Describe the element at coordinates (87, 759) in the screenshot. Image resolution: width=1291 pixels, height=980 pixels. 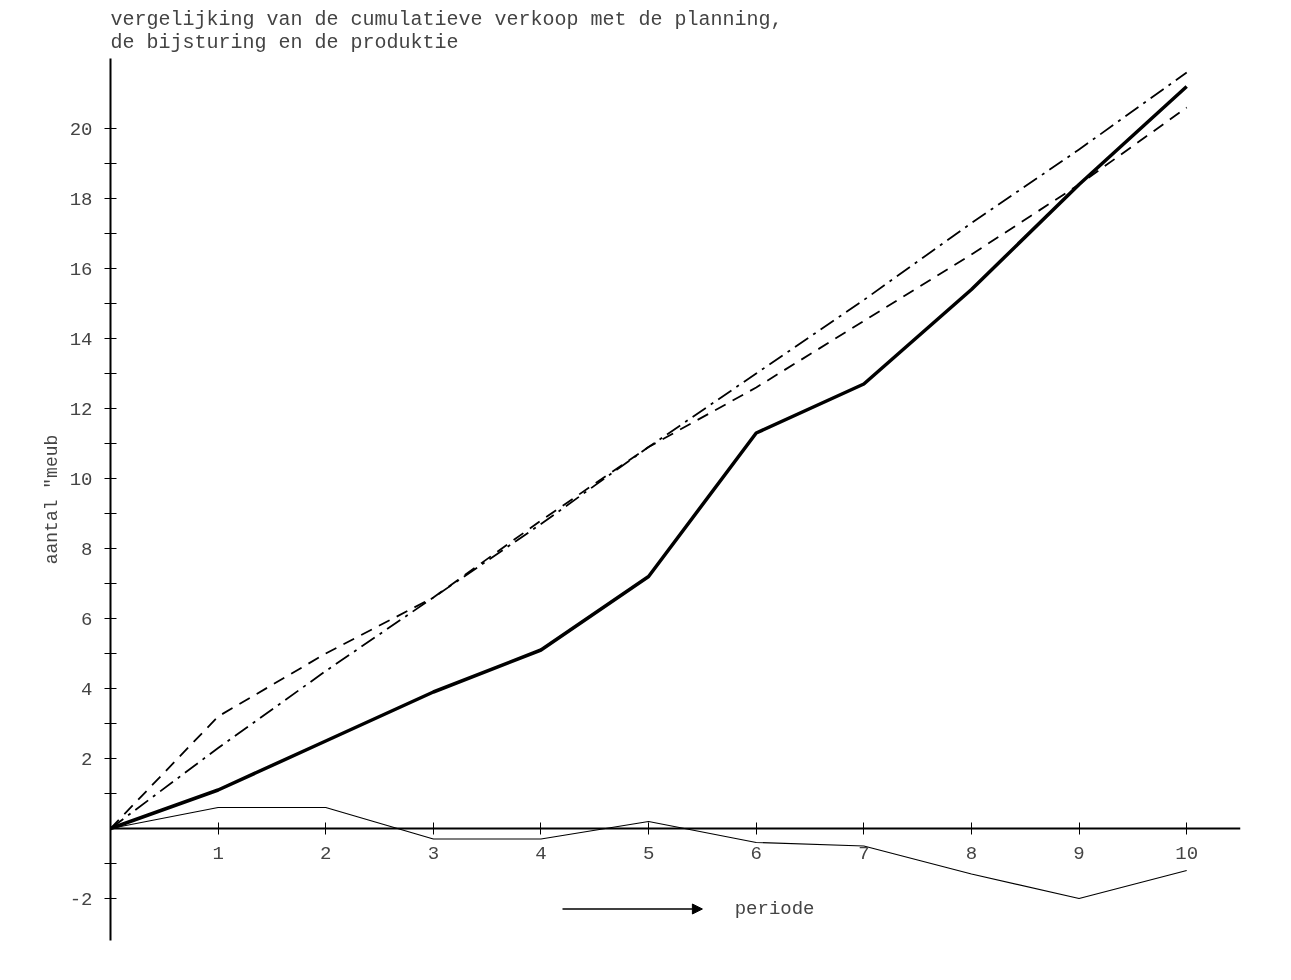
I see `y-tick-label: 2` at that location.